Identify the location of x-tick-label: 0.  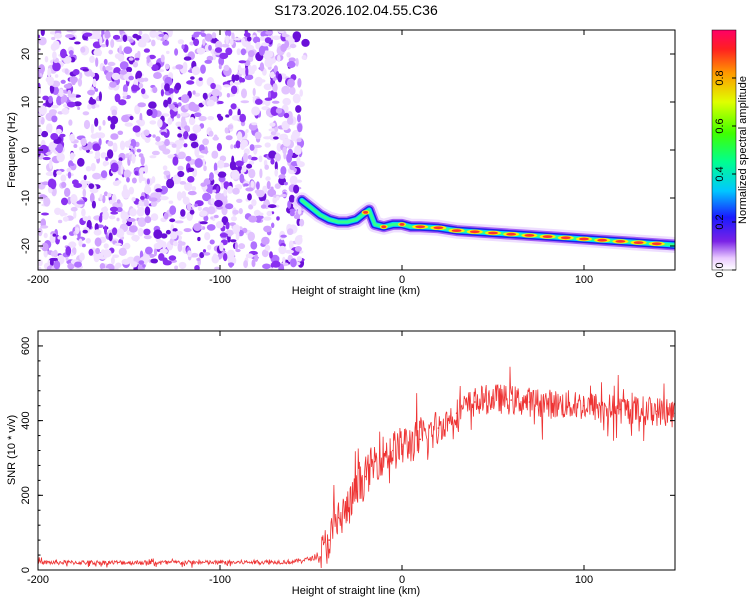
(402, 580).